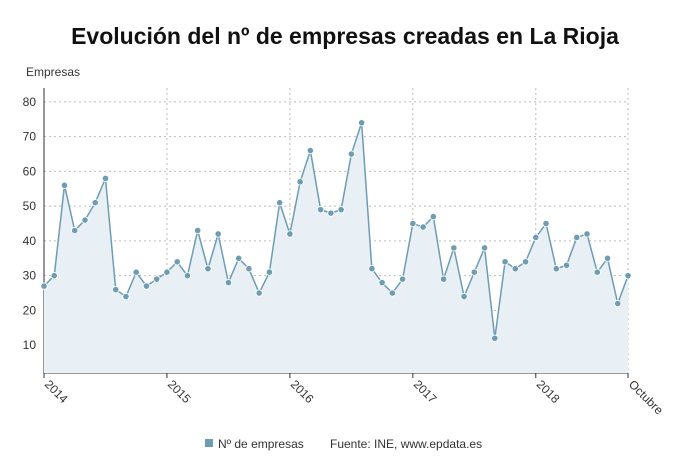 This screenshot has height=470, width=690. What do you see at coordinates (30, 345) in the screenshot?
I see `y-tick-label: 10` at bounding box center [30, 345].